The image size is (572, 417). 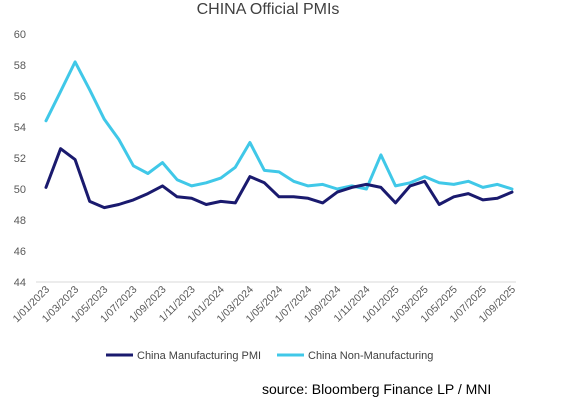 I want to click on source-note: source: Bloomberg Finance LP / MNI, so click(x=377, y=389).